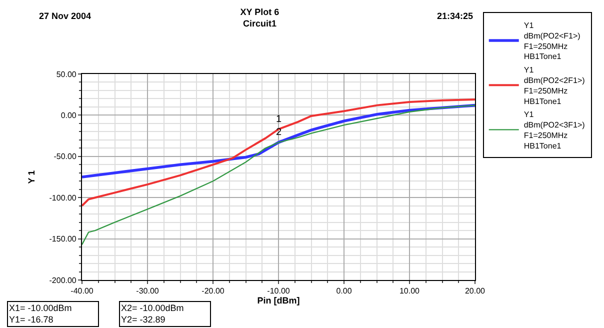 Image resolution: width=604 pixels, height=328 pixels. Describe the element at coordinates (148, 291) in the screenshot. I see `x-tick-label: -30.00` at that location.